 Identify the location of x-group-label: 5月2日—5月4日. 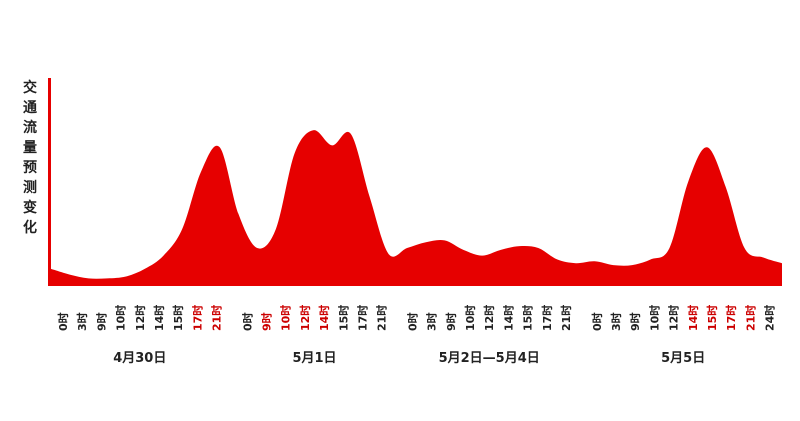
(489, 358).